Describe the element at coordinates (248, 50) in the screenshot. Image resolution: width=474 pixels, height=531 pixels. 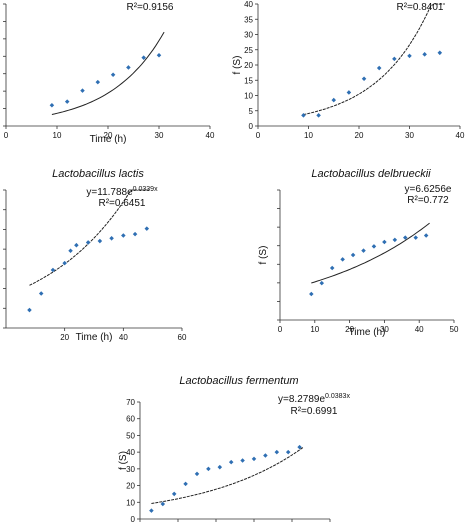
I see `y-tick-label: 25` at that location.